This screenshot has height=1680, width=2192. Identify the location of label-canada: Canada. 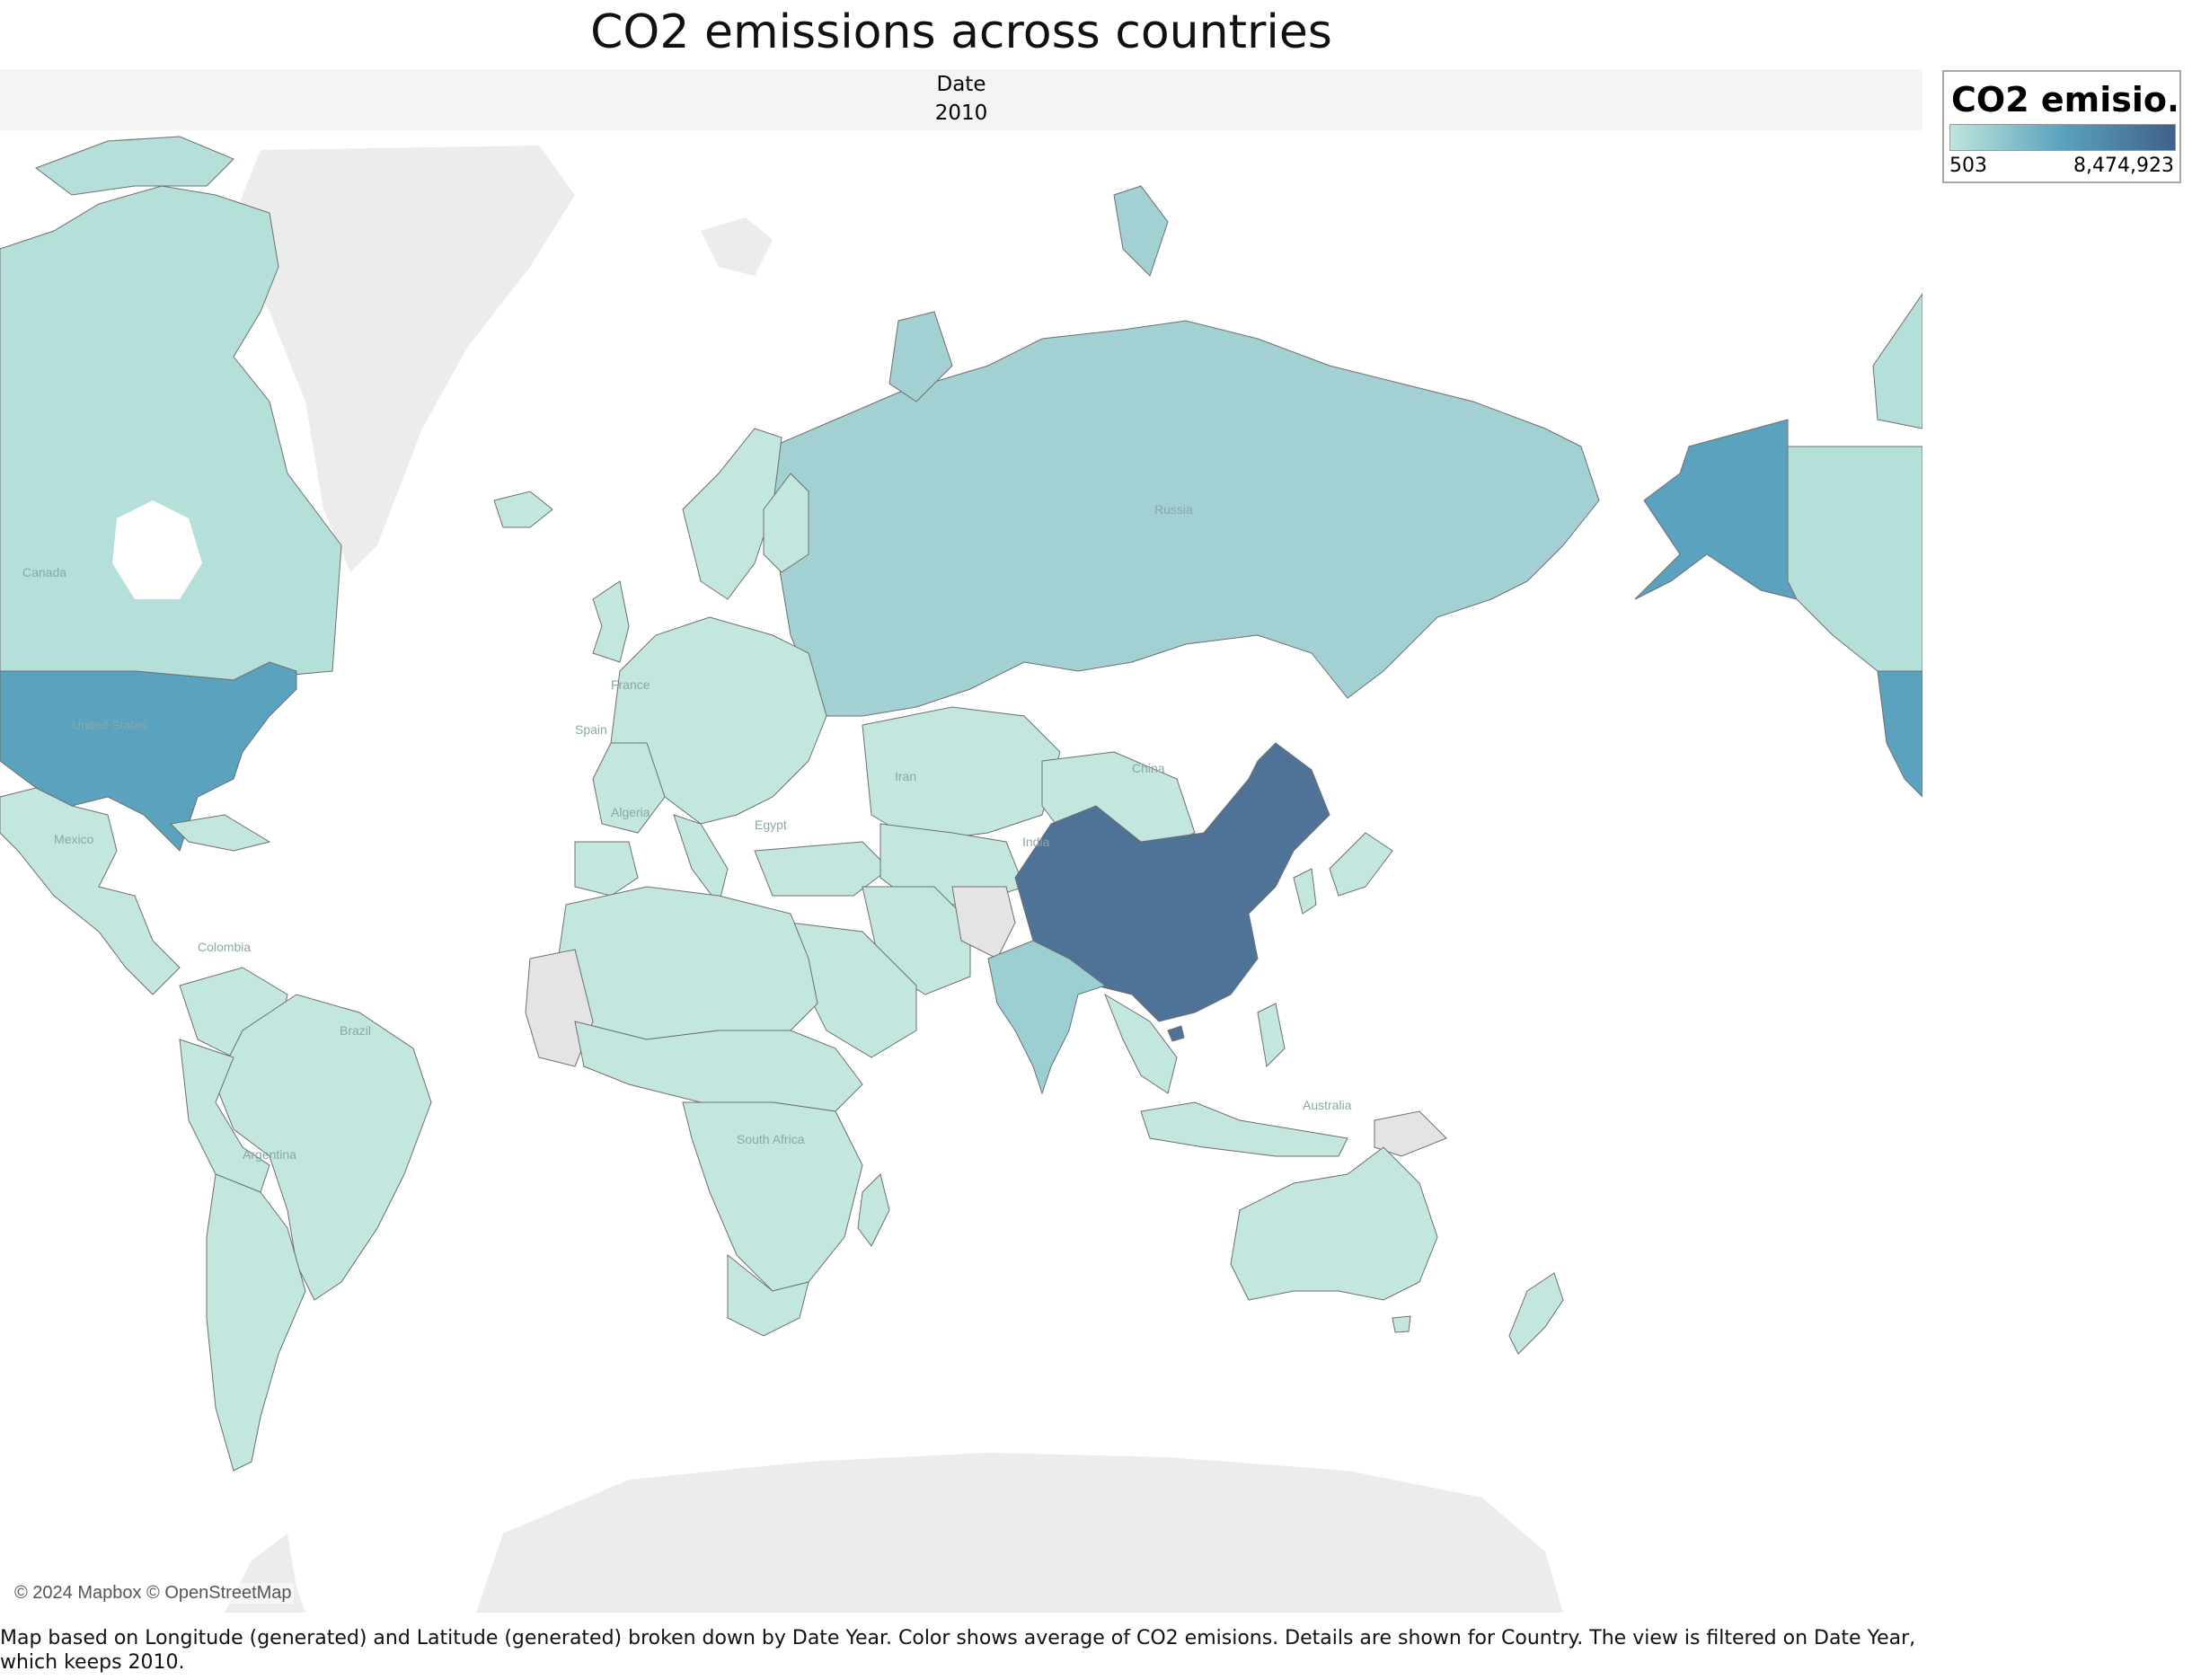
(44, 572).